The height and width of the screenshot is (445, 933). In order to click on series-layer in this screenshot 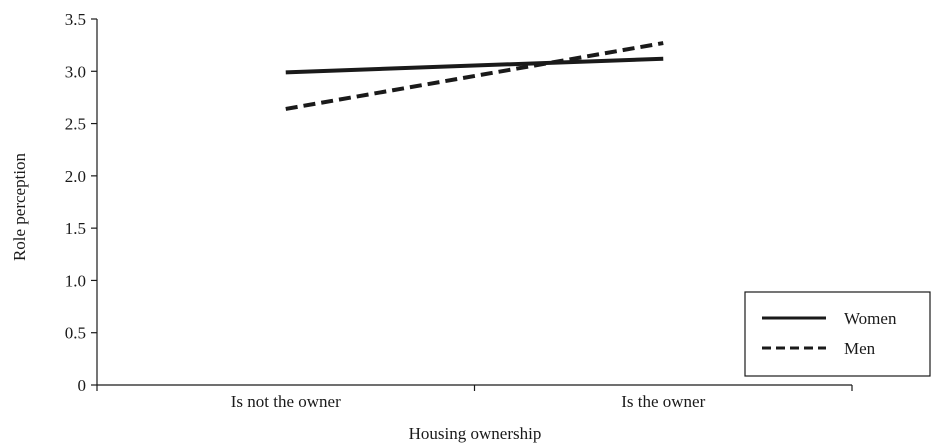, I will do `click(474, 76)`.